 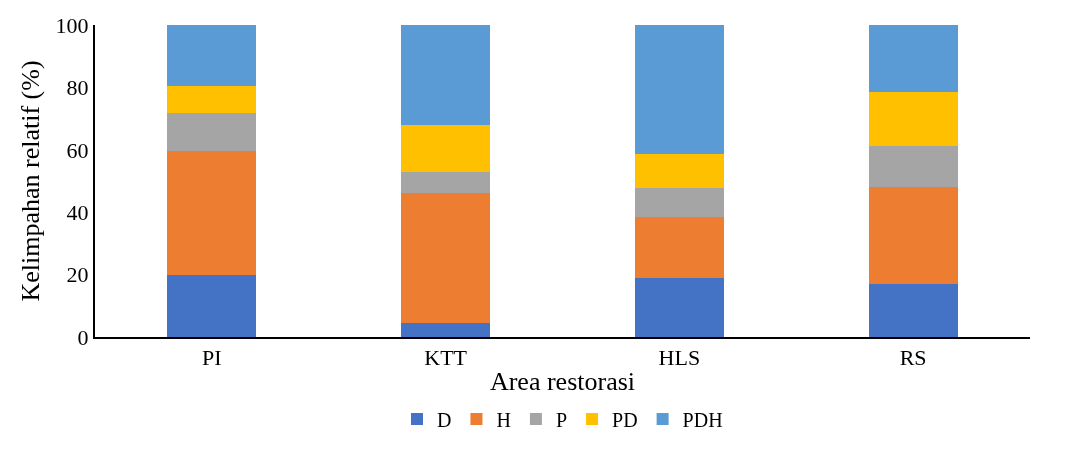 What do you see at coordinates (913, 358) in the screenshot?
I see `x-tick-label: RS` at bounding box center [913, 358].